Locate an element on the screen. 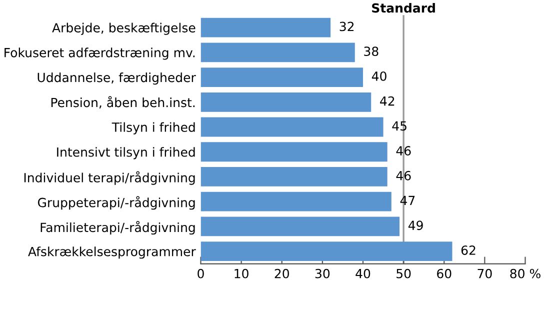 The height and width of the screenshot is (336, 550). data-label: 49 is located at coordinates (415, 225).